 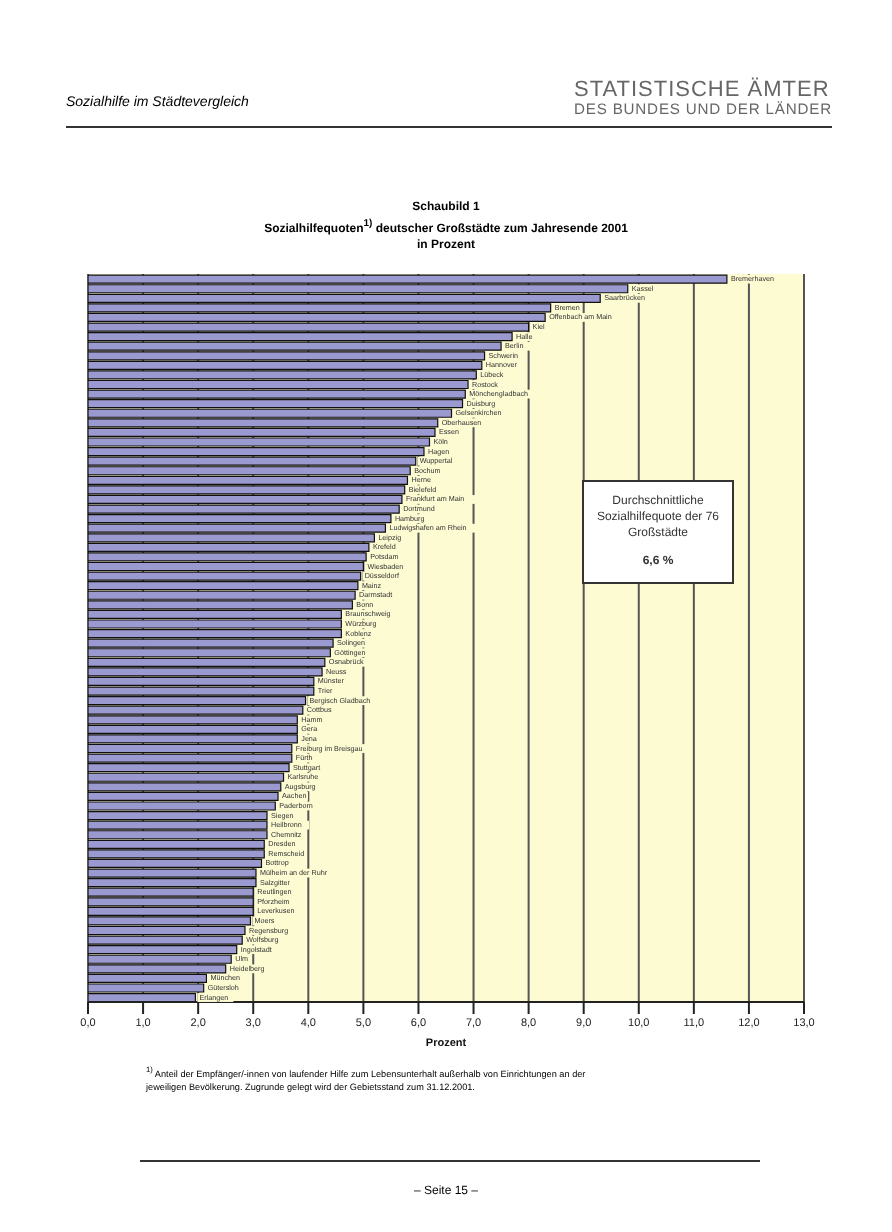 What do you see at coordinates (702, 90) in the screenshot?
I see `text: STATISTISCHE ÄMTER` at bounding box center [702, 90].